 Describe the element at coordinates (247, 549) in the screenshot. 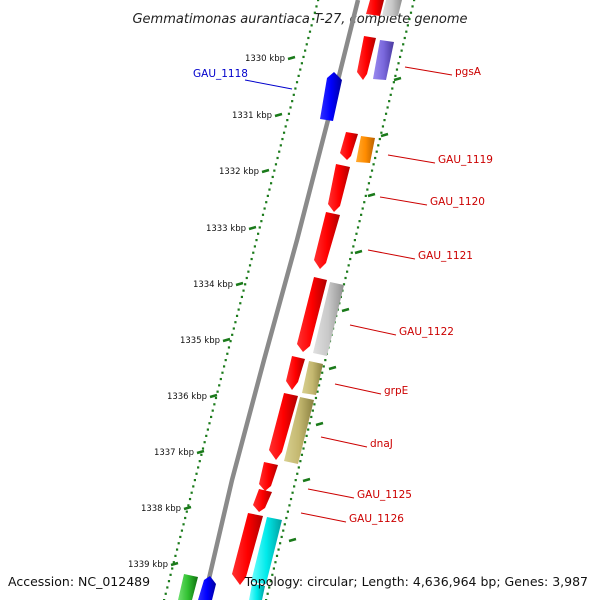

I see `gene-feature-GAU_1126-left` at that location.